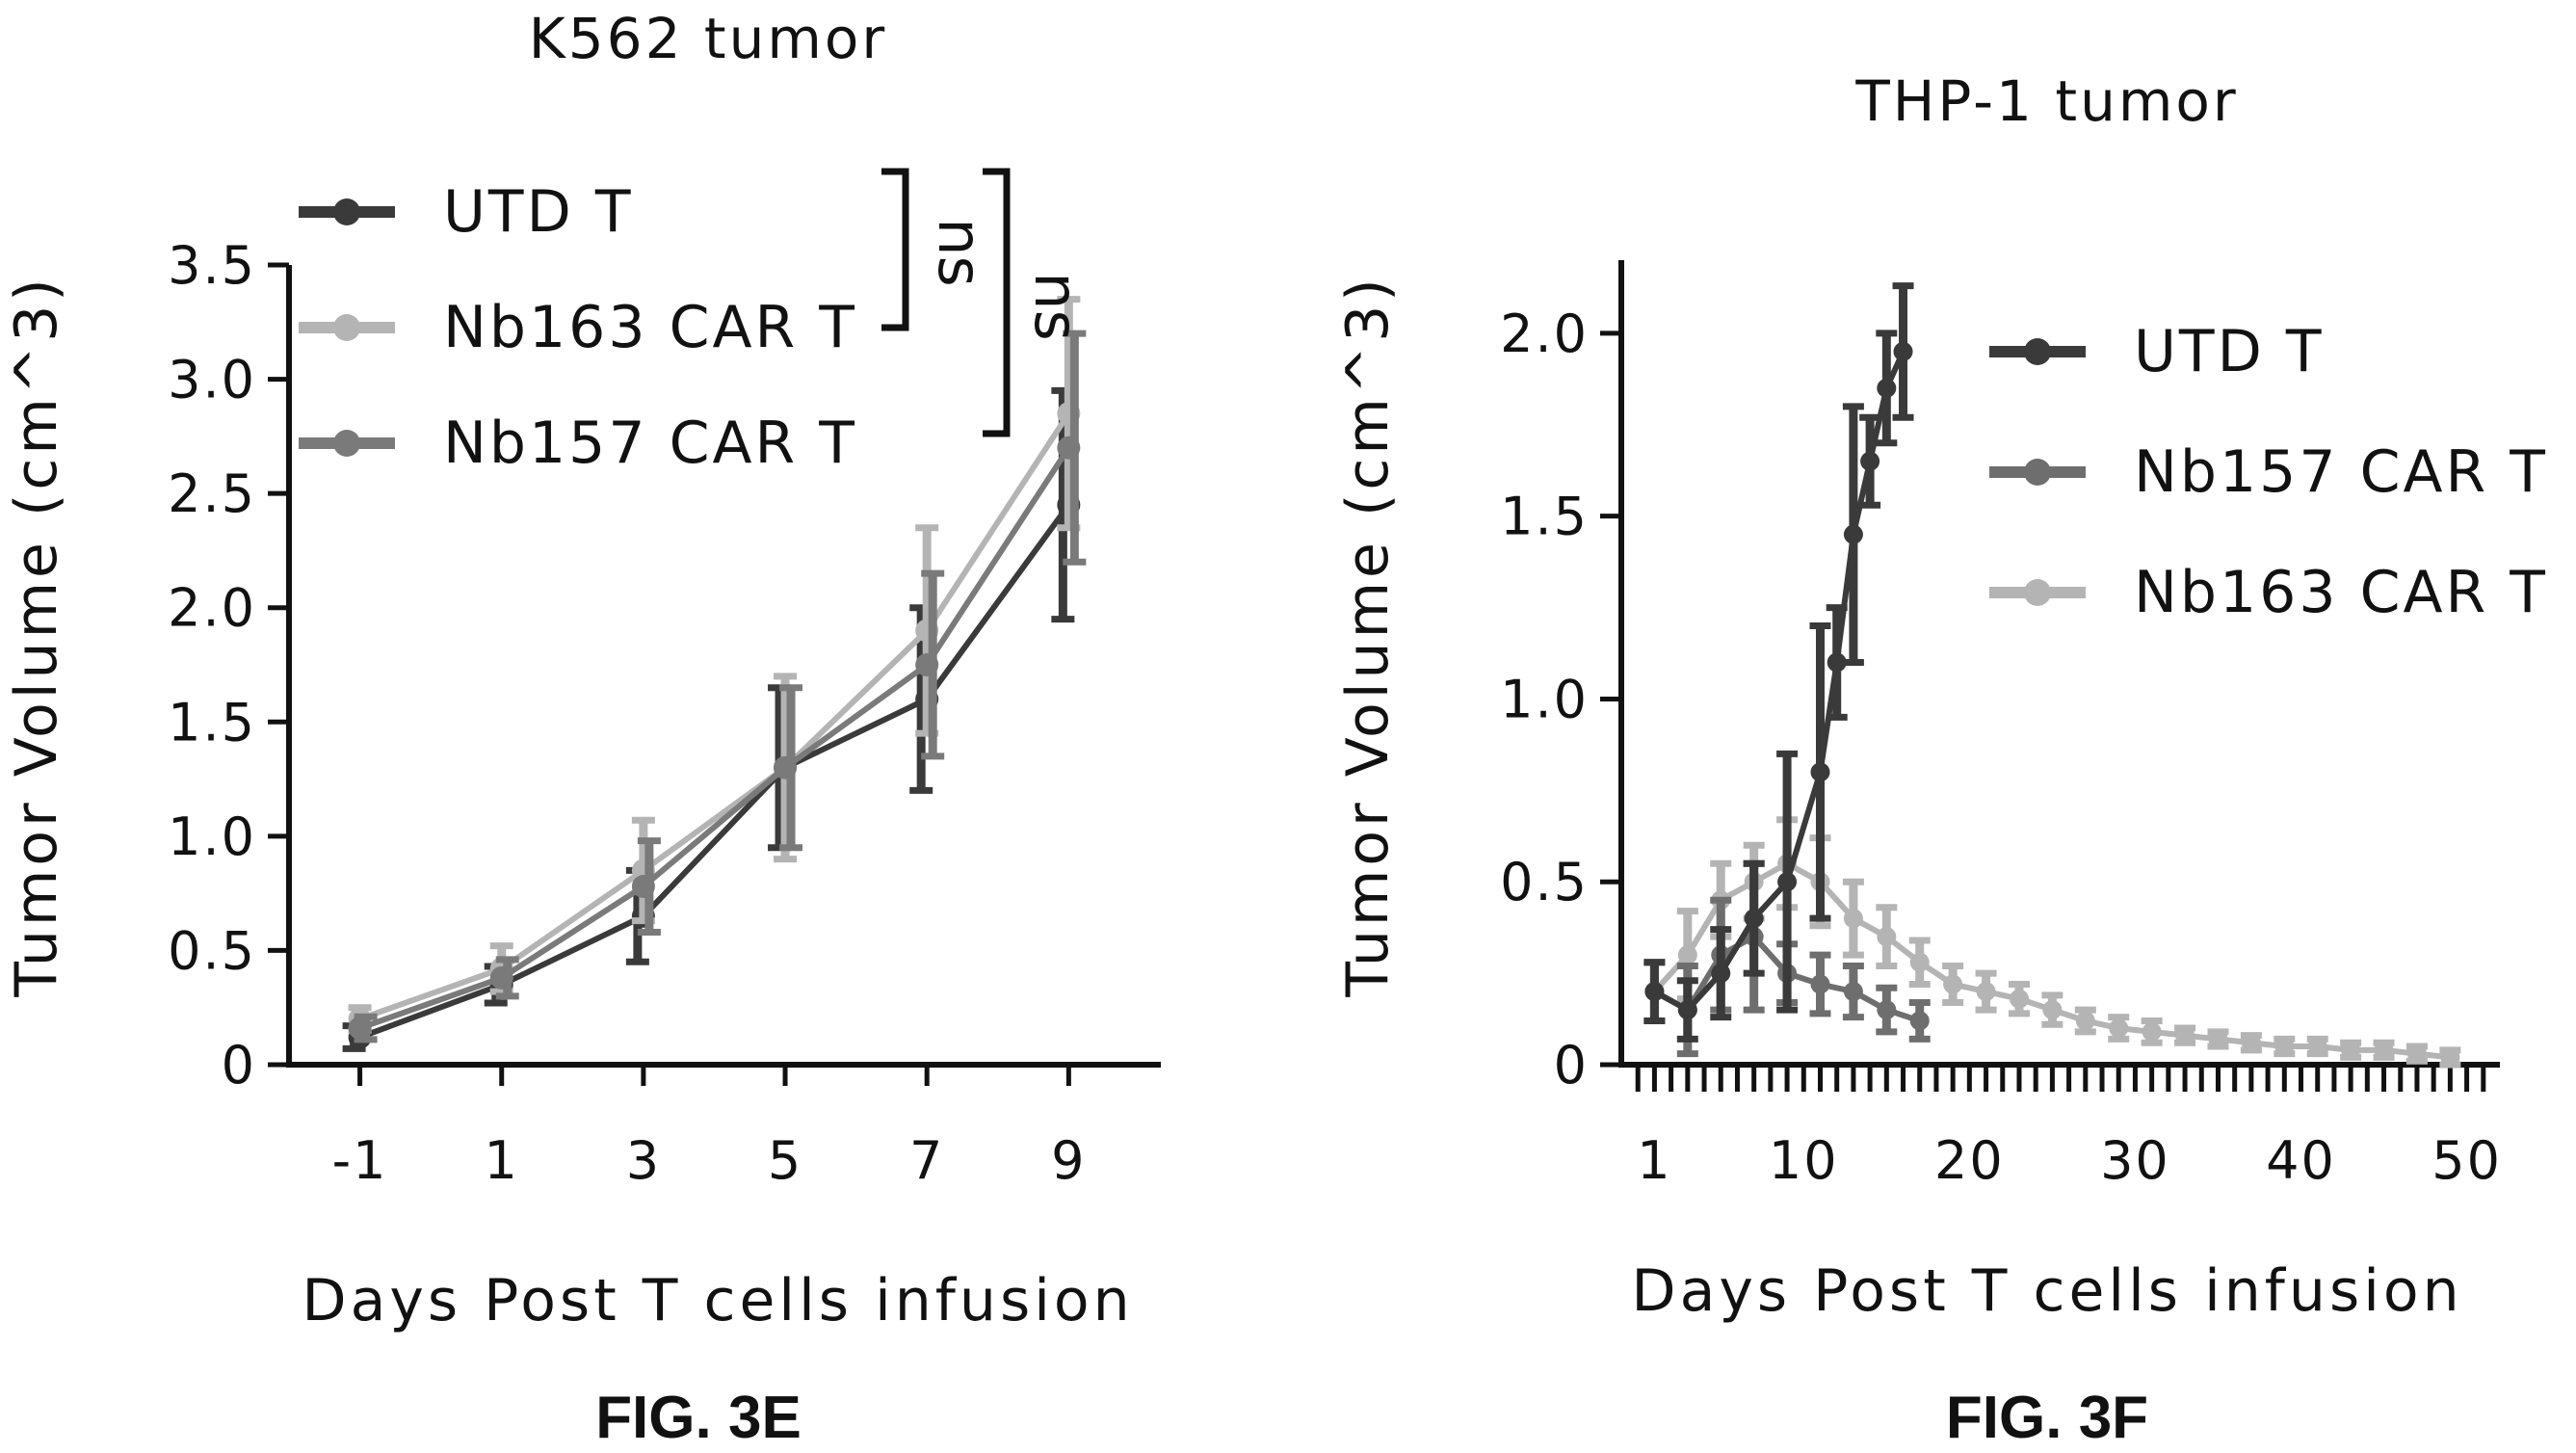 The image size is (2576, 1453). I want to click on legend: UTD T Nb157 CAR T Nb163 CAR T, so click(2269, 472).